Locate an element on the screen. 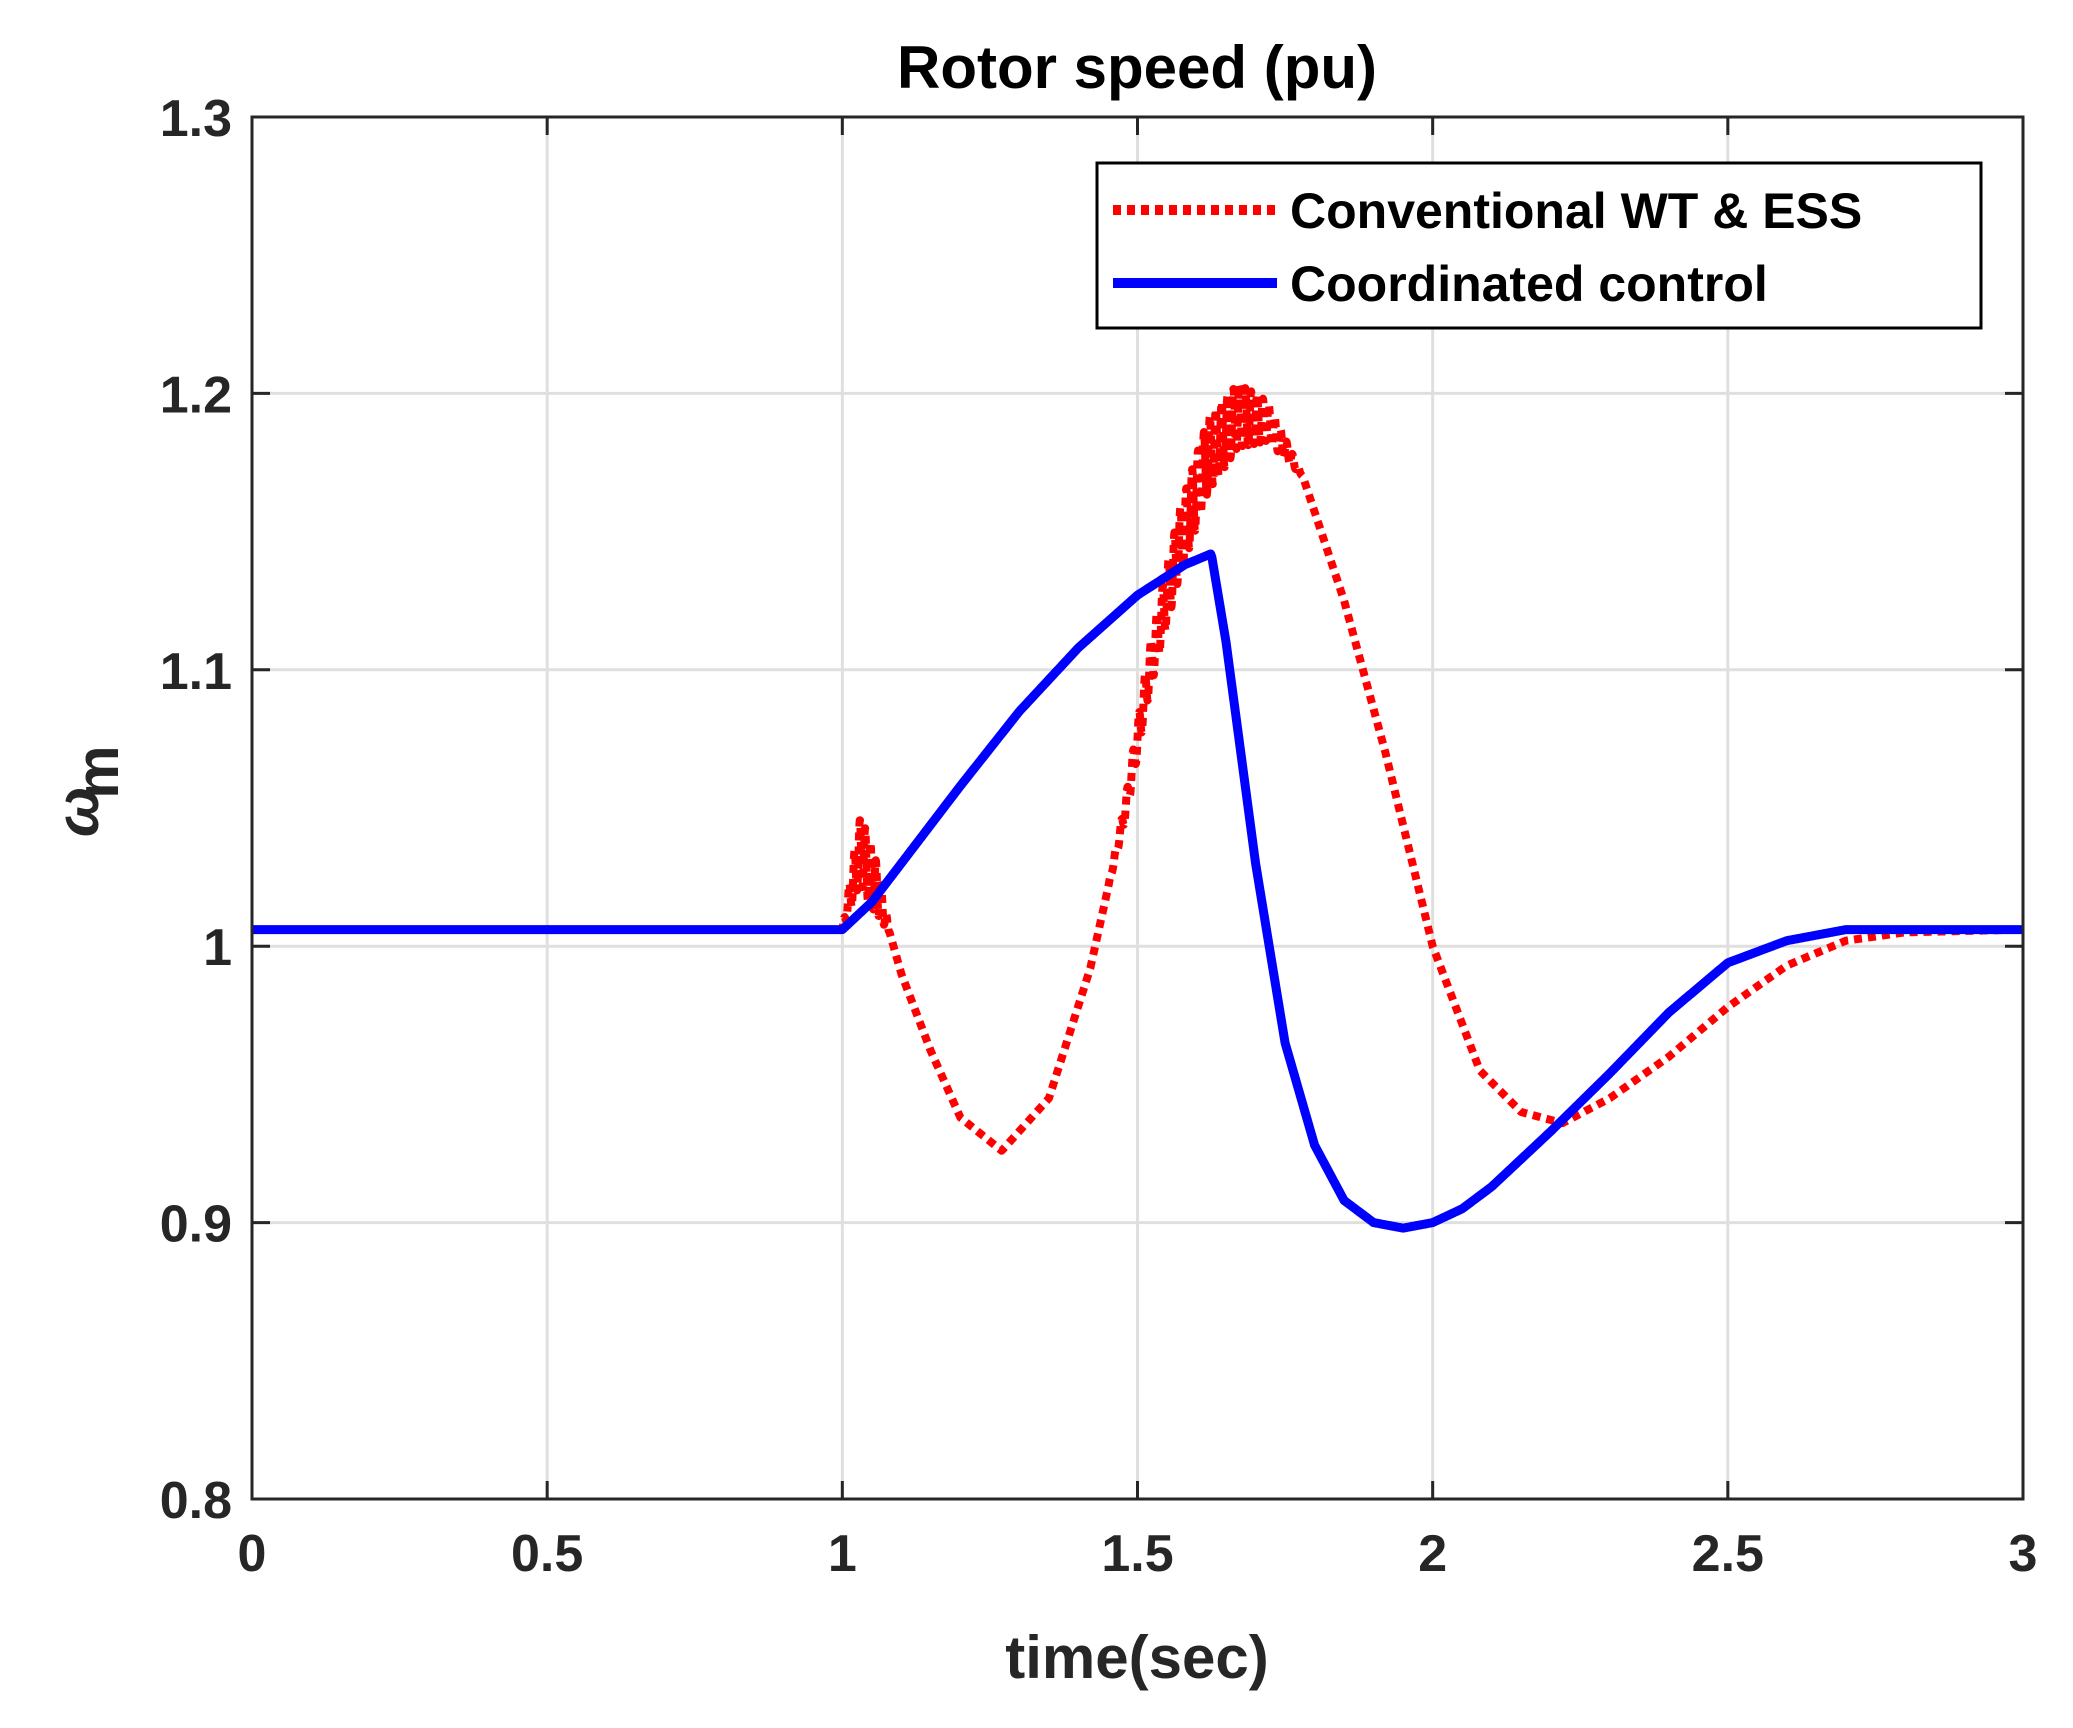  y-axis-label: ω m is located at coordinates (87, 791).